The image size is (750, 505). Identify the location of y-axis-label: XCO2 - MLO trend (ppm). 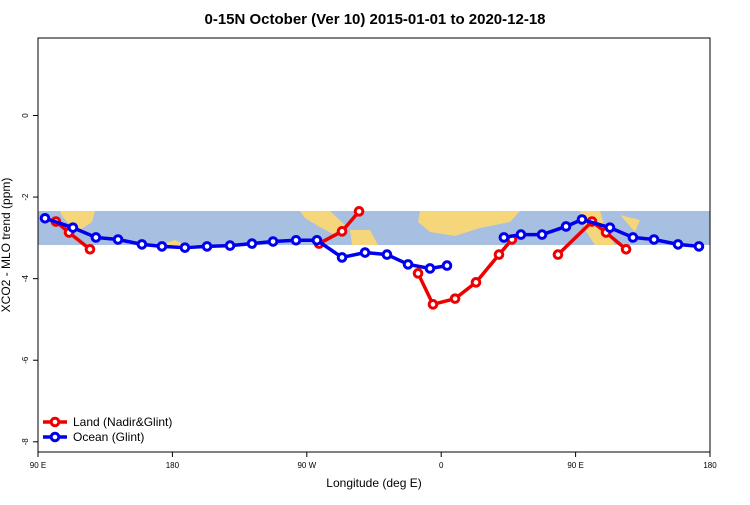
(6, 245).